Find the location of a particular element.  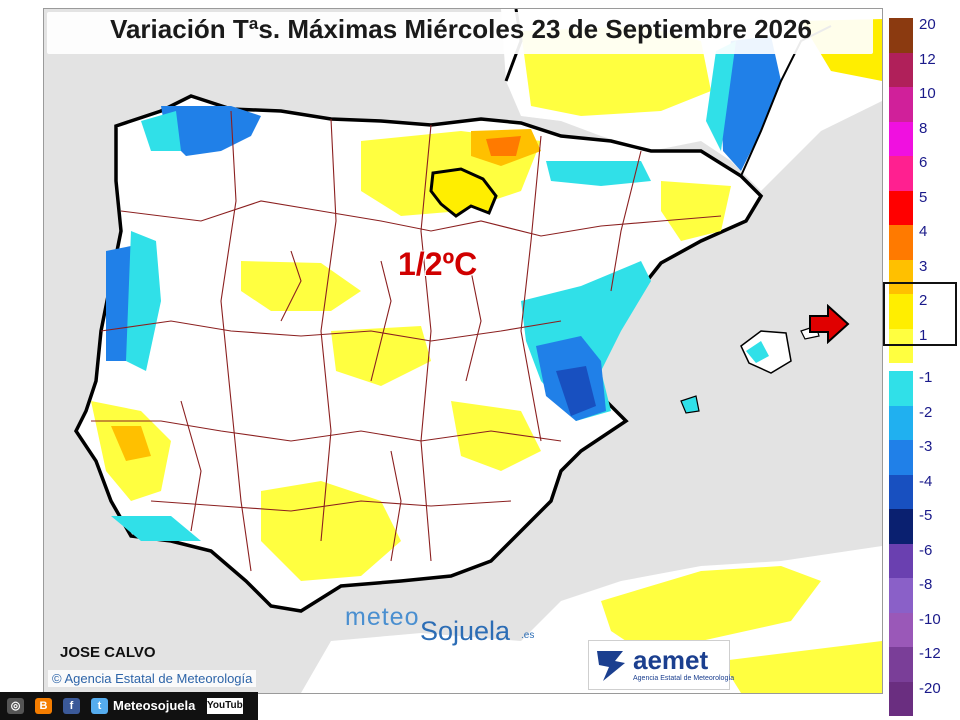

sw-orange is located at coordinates (131, 443).